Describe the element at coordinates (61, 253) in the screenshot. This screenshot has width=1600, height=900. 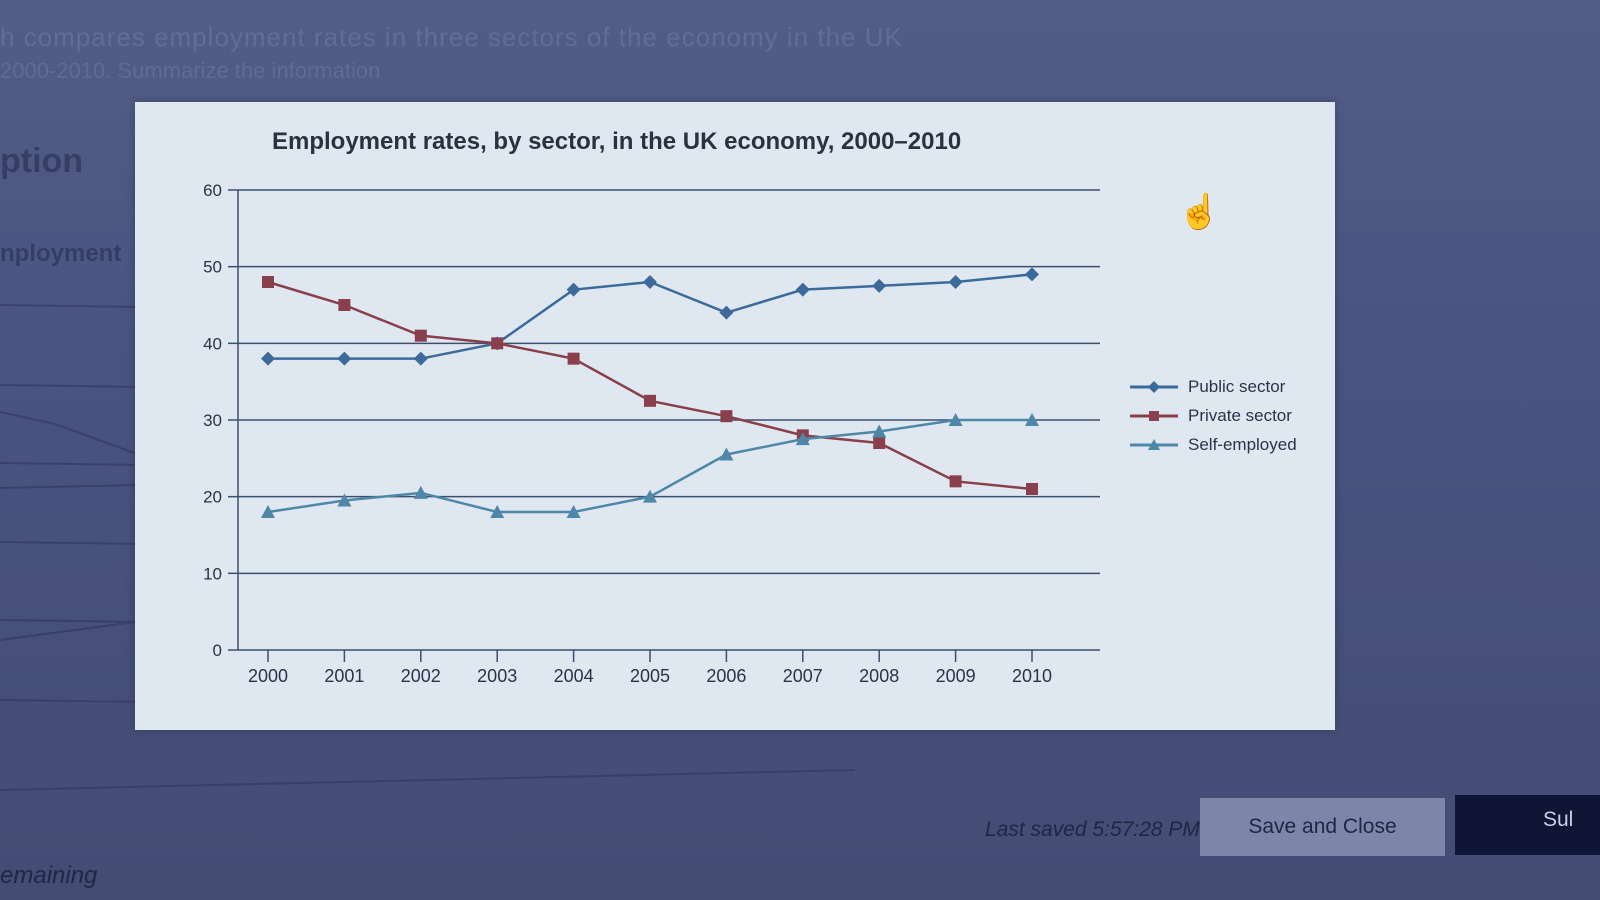
I see `side-label: nployment` at that location.